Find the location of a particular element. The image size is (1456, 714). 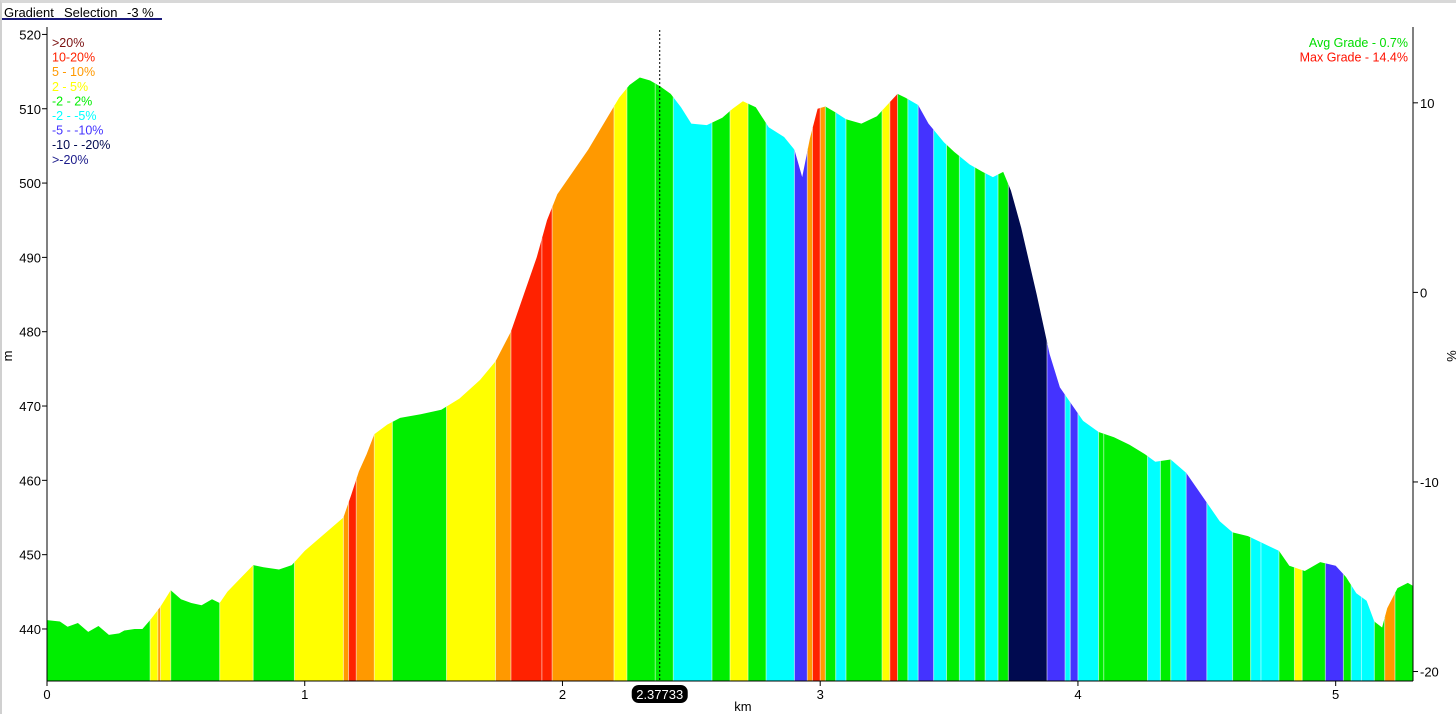

legend-item: -5 - -10% is located at coordinates (77, 131).